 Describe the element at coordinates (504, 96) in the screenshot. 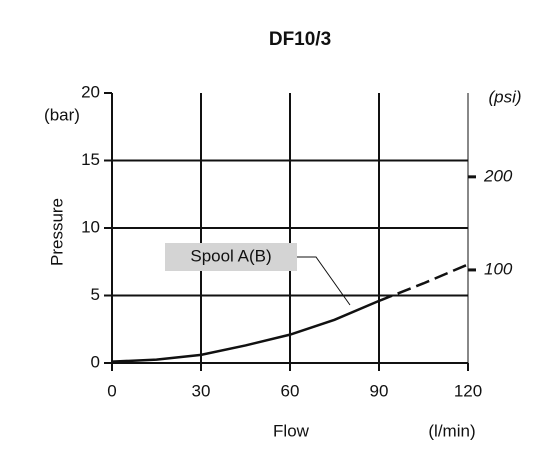

I see `y2-axis-unit: (psi)` at that location.